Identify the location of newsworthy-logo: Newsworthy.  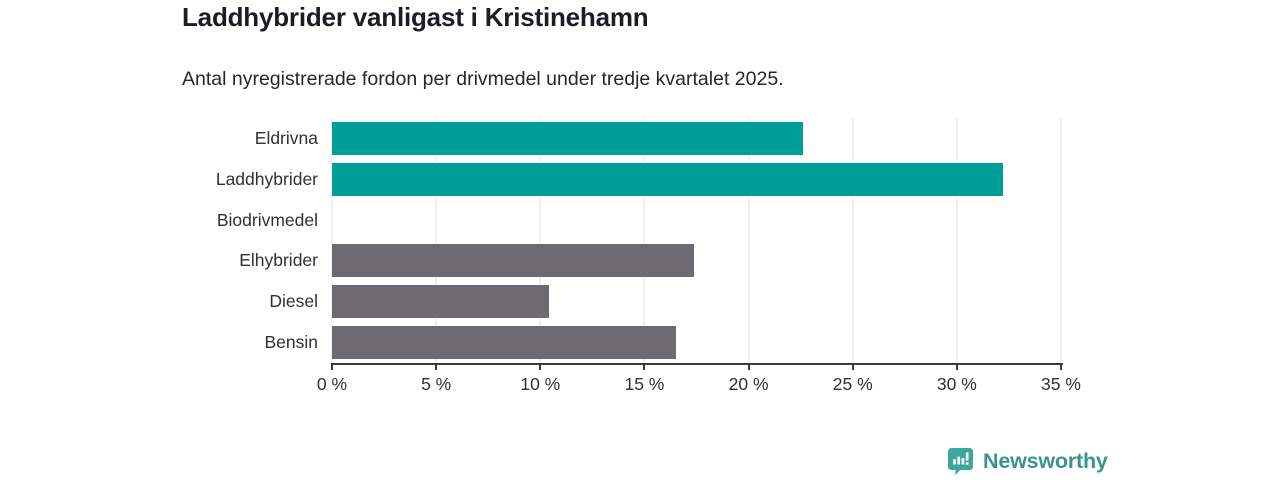
(1027, 461).